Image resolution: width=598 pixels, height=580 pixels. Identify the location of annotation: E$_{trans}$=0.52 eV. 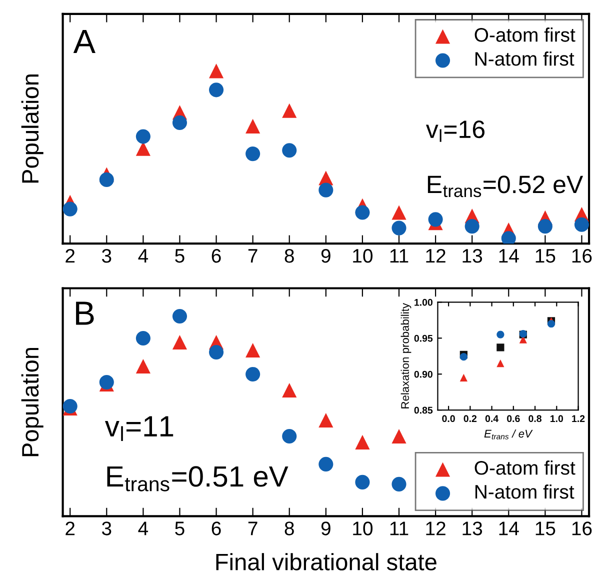
(506, 187).